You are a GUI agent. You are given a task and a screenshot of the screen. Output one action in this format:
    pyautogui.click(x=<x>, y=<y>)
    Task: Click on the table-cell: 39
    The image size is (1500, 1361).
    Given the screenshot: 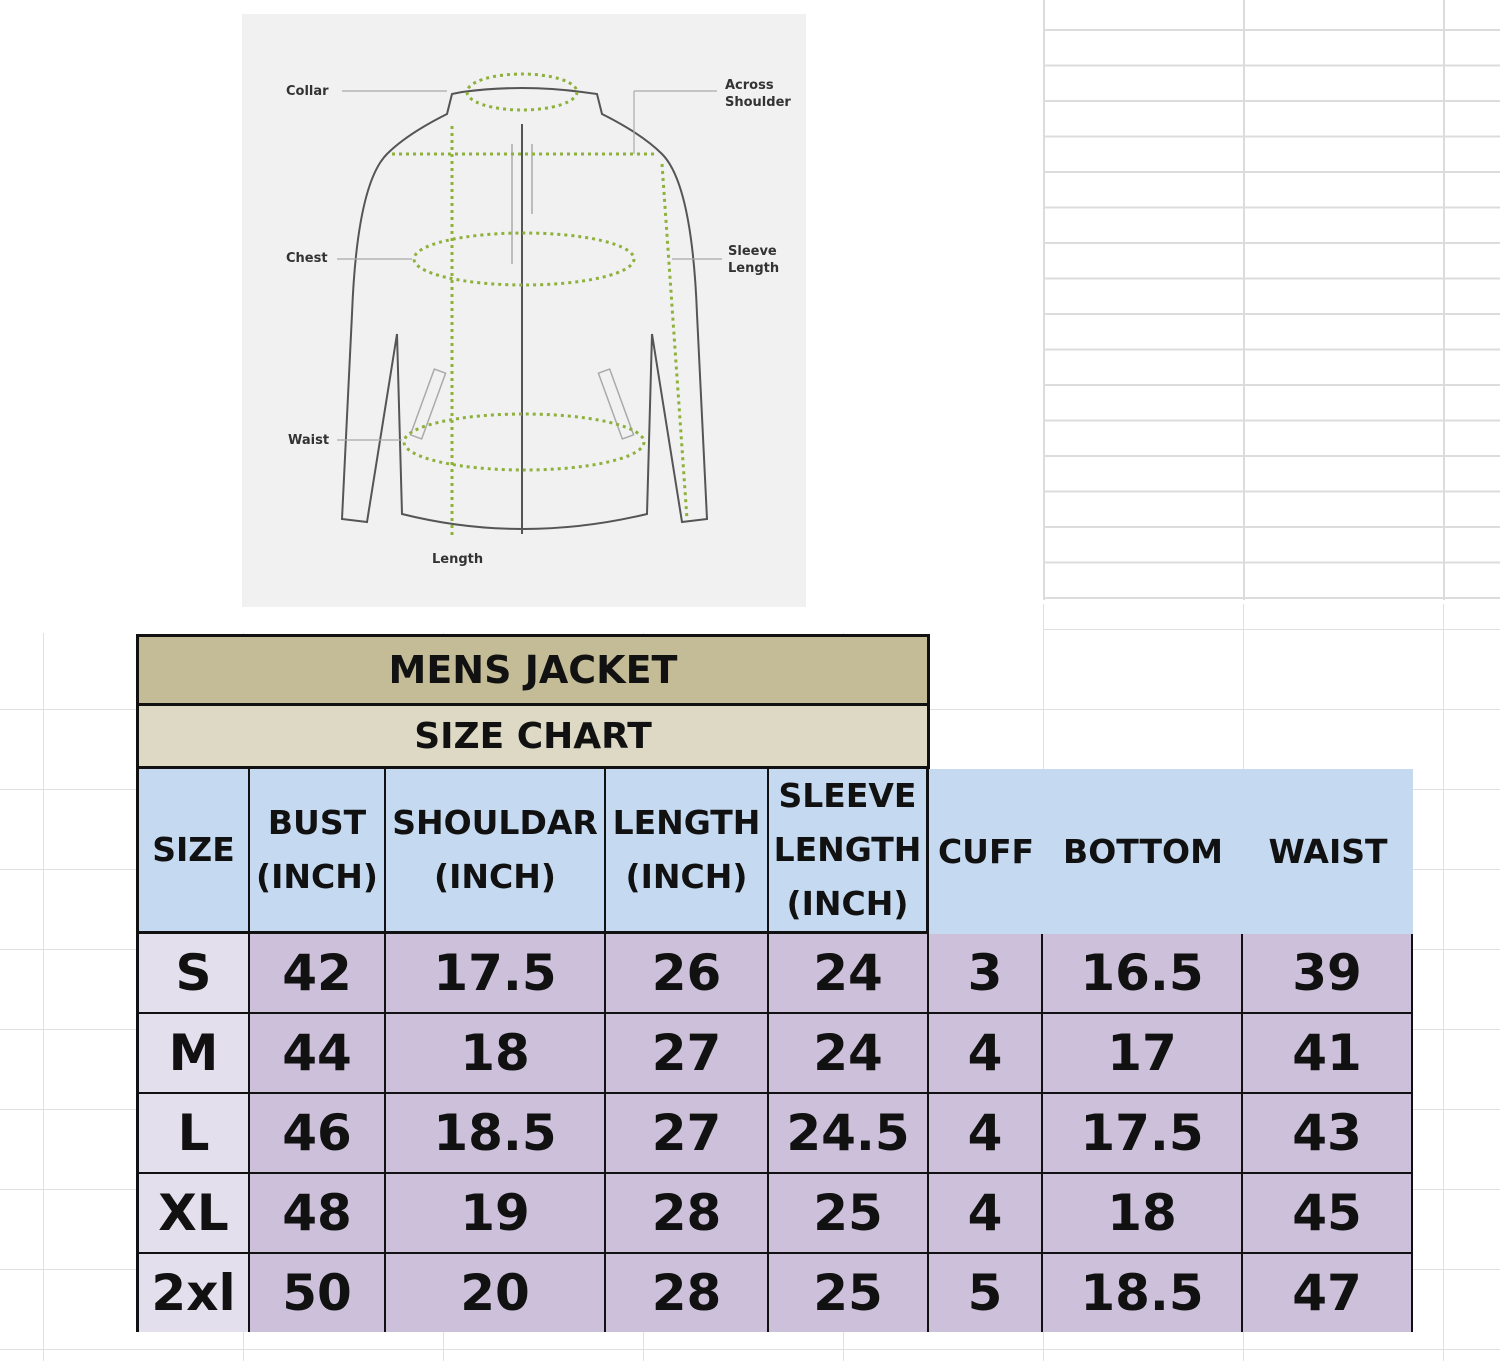 What is the action you would take?
    pyautogui.click(x=1328, y=974)
    